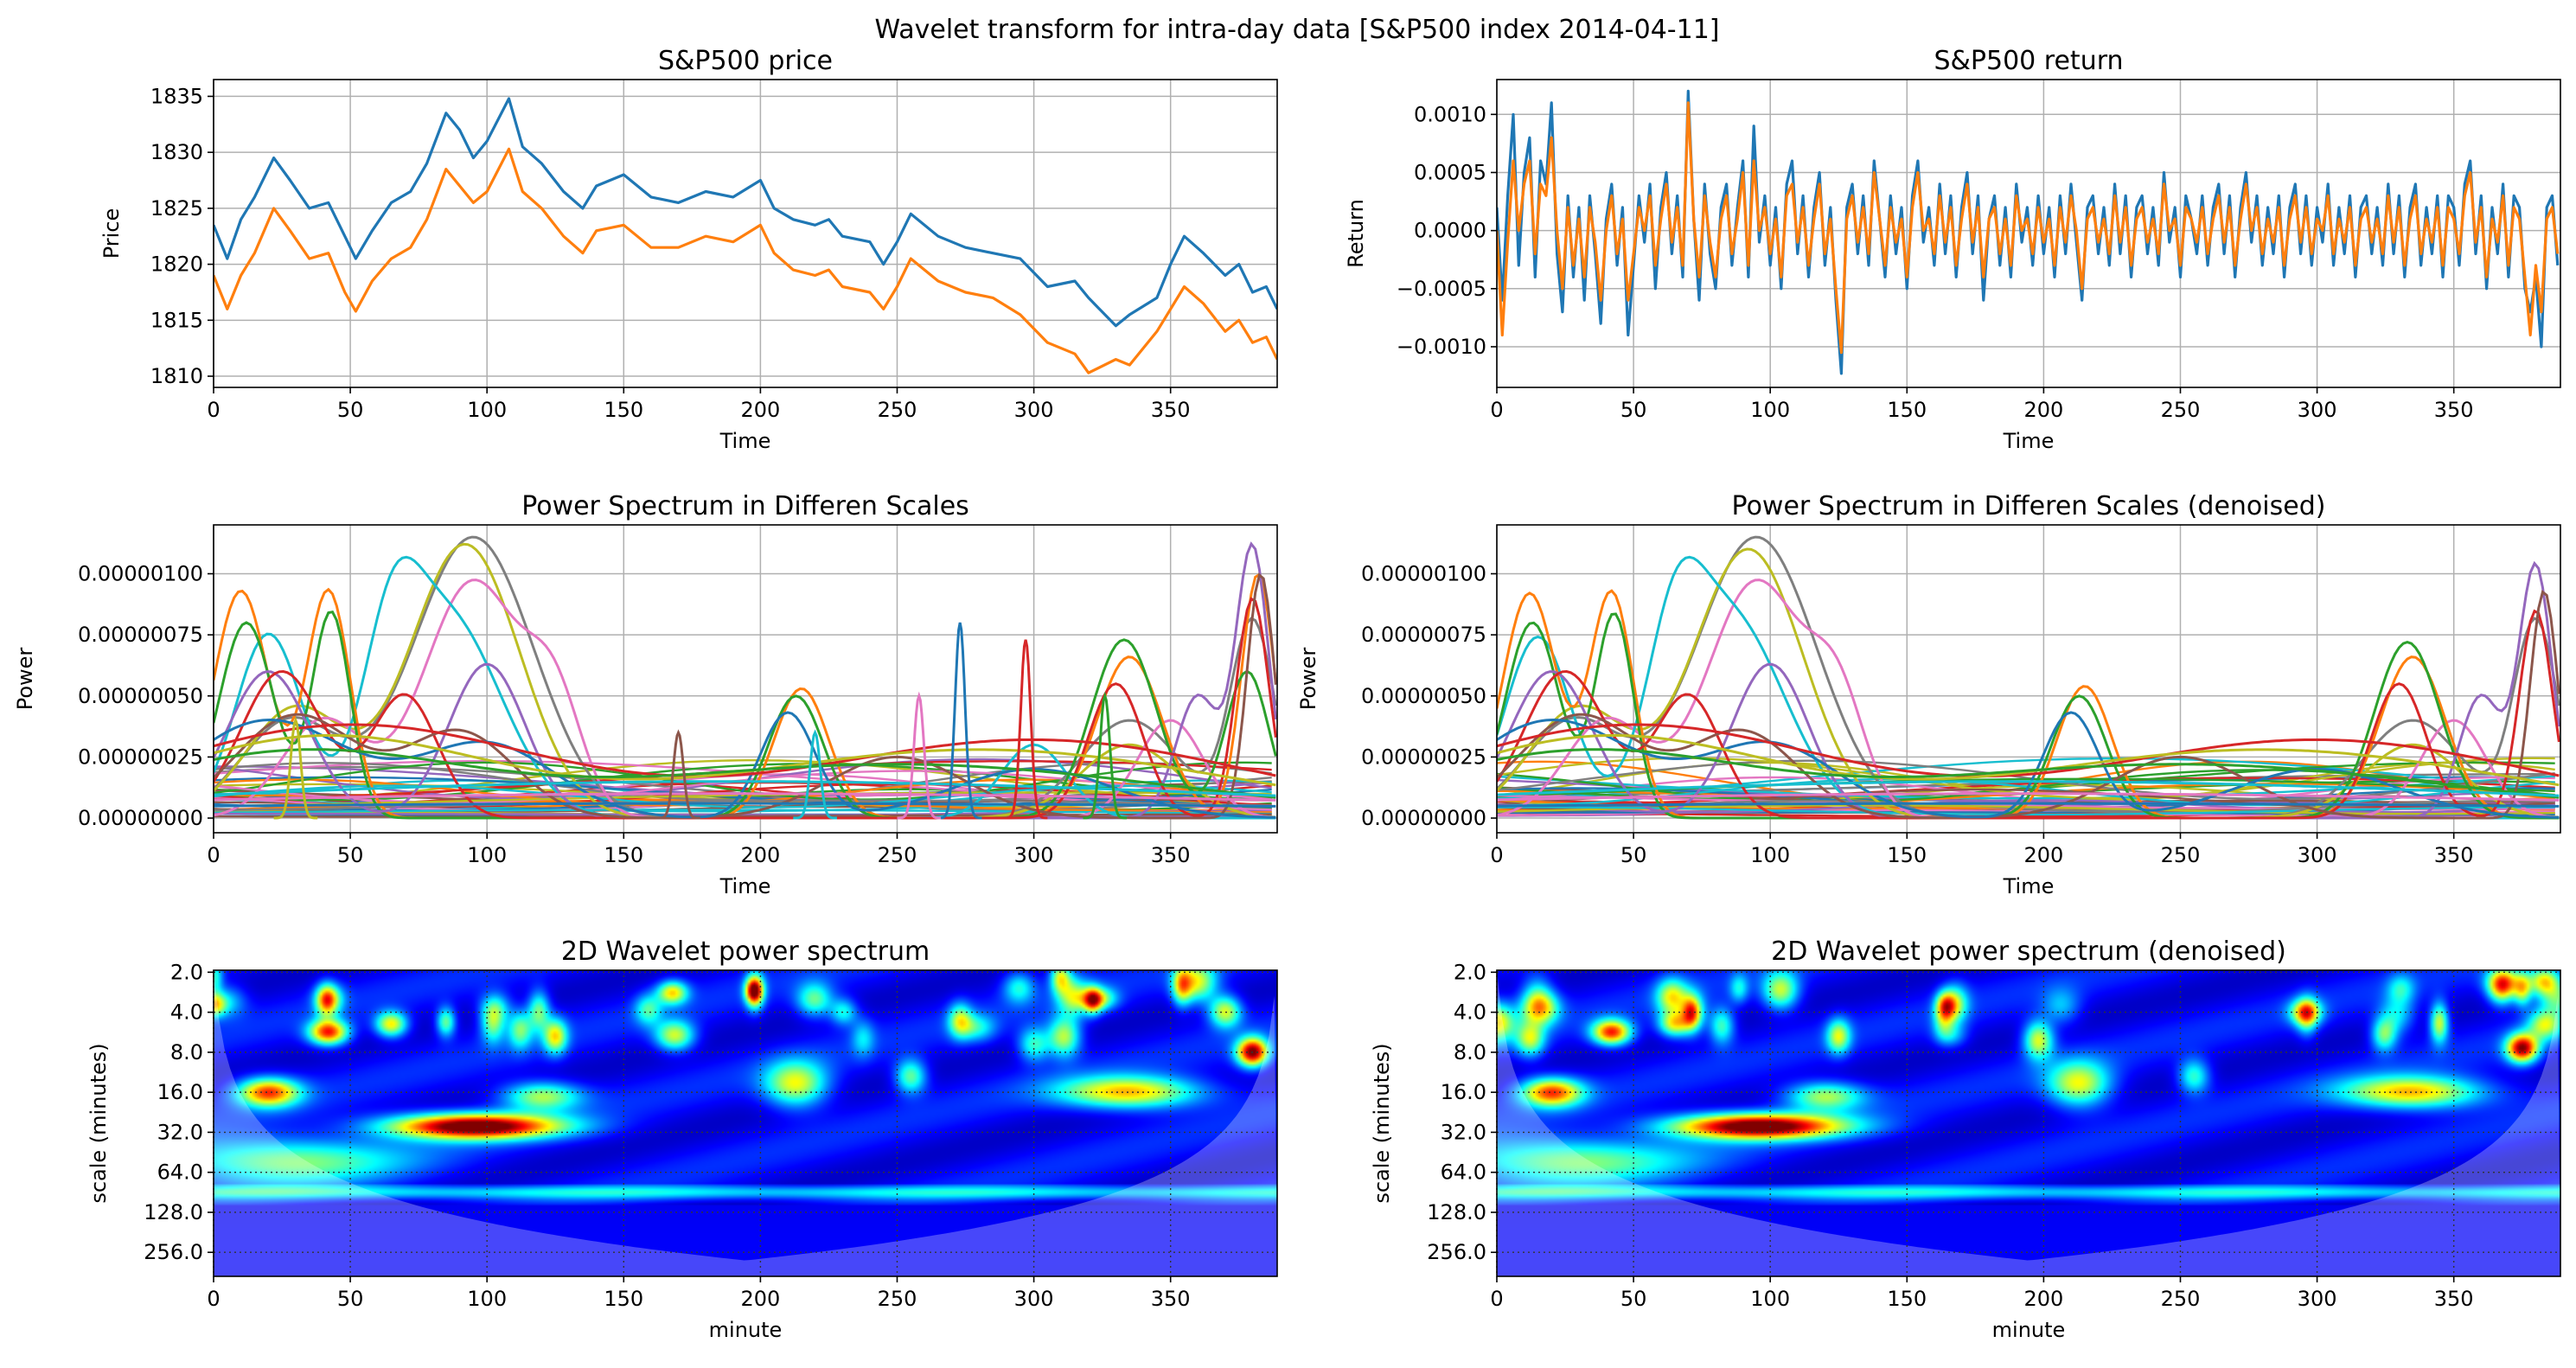 This screenshot has height=1368, width=2576. I want to click on y-tick-label: 1830, so click(177, 152).